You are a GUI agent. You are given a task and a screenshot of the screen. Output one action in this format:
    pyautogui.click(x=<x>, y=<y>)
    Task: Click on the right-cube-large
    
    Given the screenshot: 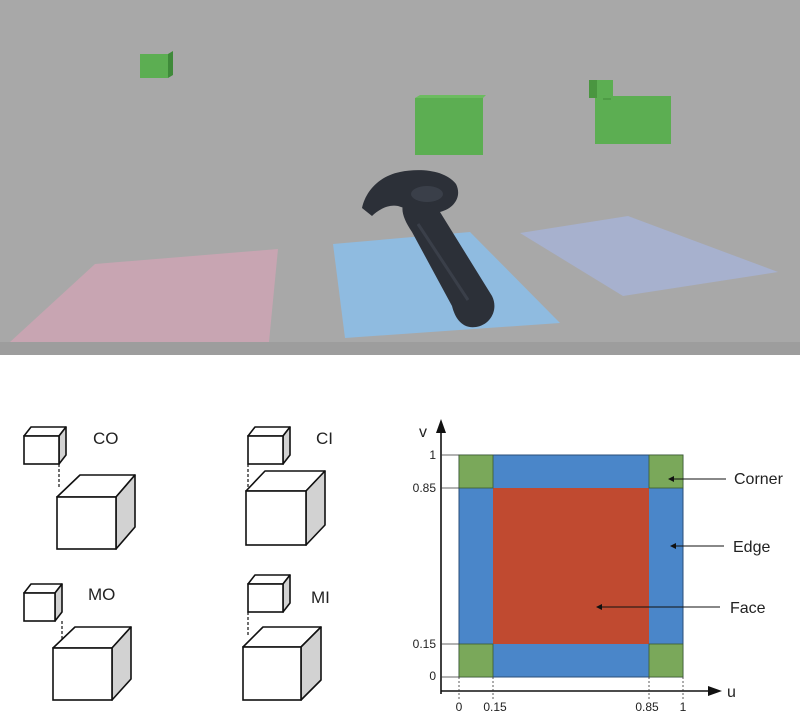 What is the action you would take?
    pyautogui.click(x=633, y=120)
    